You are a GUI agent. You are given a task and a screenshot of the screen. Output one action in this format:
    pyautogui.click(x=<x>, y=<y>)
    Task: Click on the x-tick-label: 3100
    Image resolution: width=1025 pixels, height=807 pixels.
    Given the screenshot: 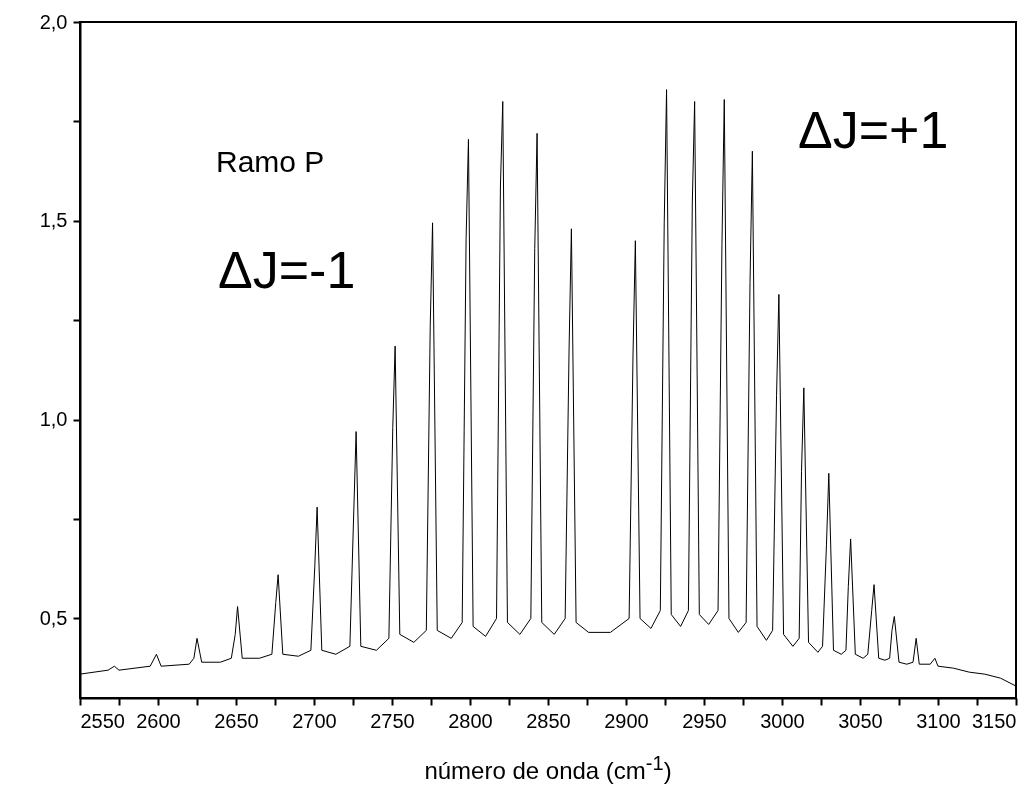 What is the action you would take?
    pyautogui.click(x=938, y=720)
    